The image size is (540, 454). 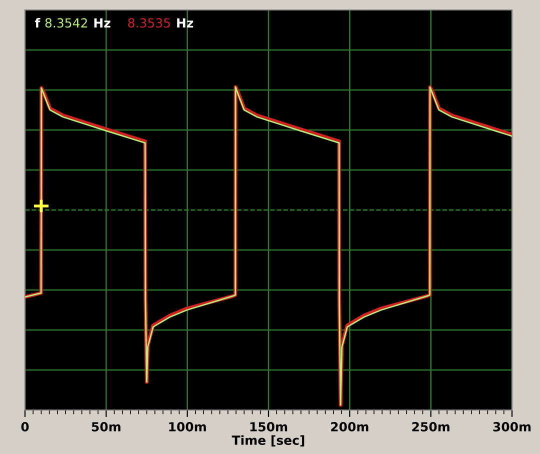 What do you see at coordinates (187, 427) in the screenshot?
I see `x-tick-label: 100m` at bounding box center [187, 427].